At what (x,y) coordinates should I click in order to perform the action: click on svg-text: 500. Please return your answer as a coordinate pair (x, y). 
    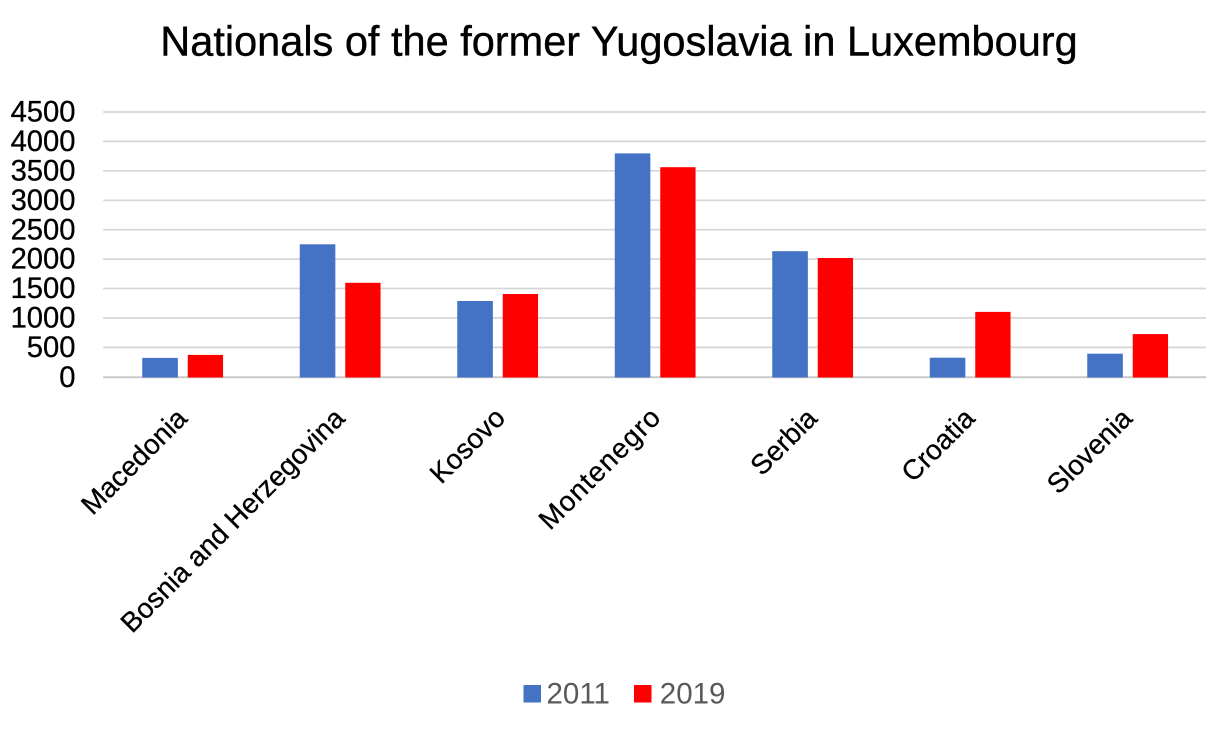
    Looking at the image, I should click on (51, 348).